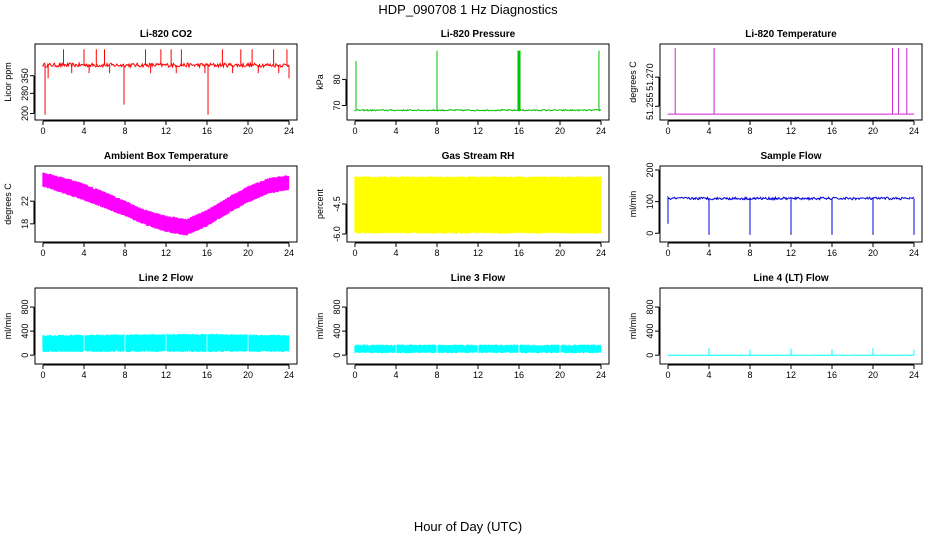  I want to click on y-tick-label: -6.0, so click(337, 234).